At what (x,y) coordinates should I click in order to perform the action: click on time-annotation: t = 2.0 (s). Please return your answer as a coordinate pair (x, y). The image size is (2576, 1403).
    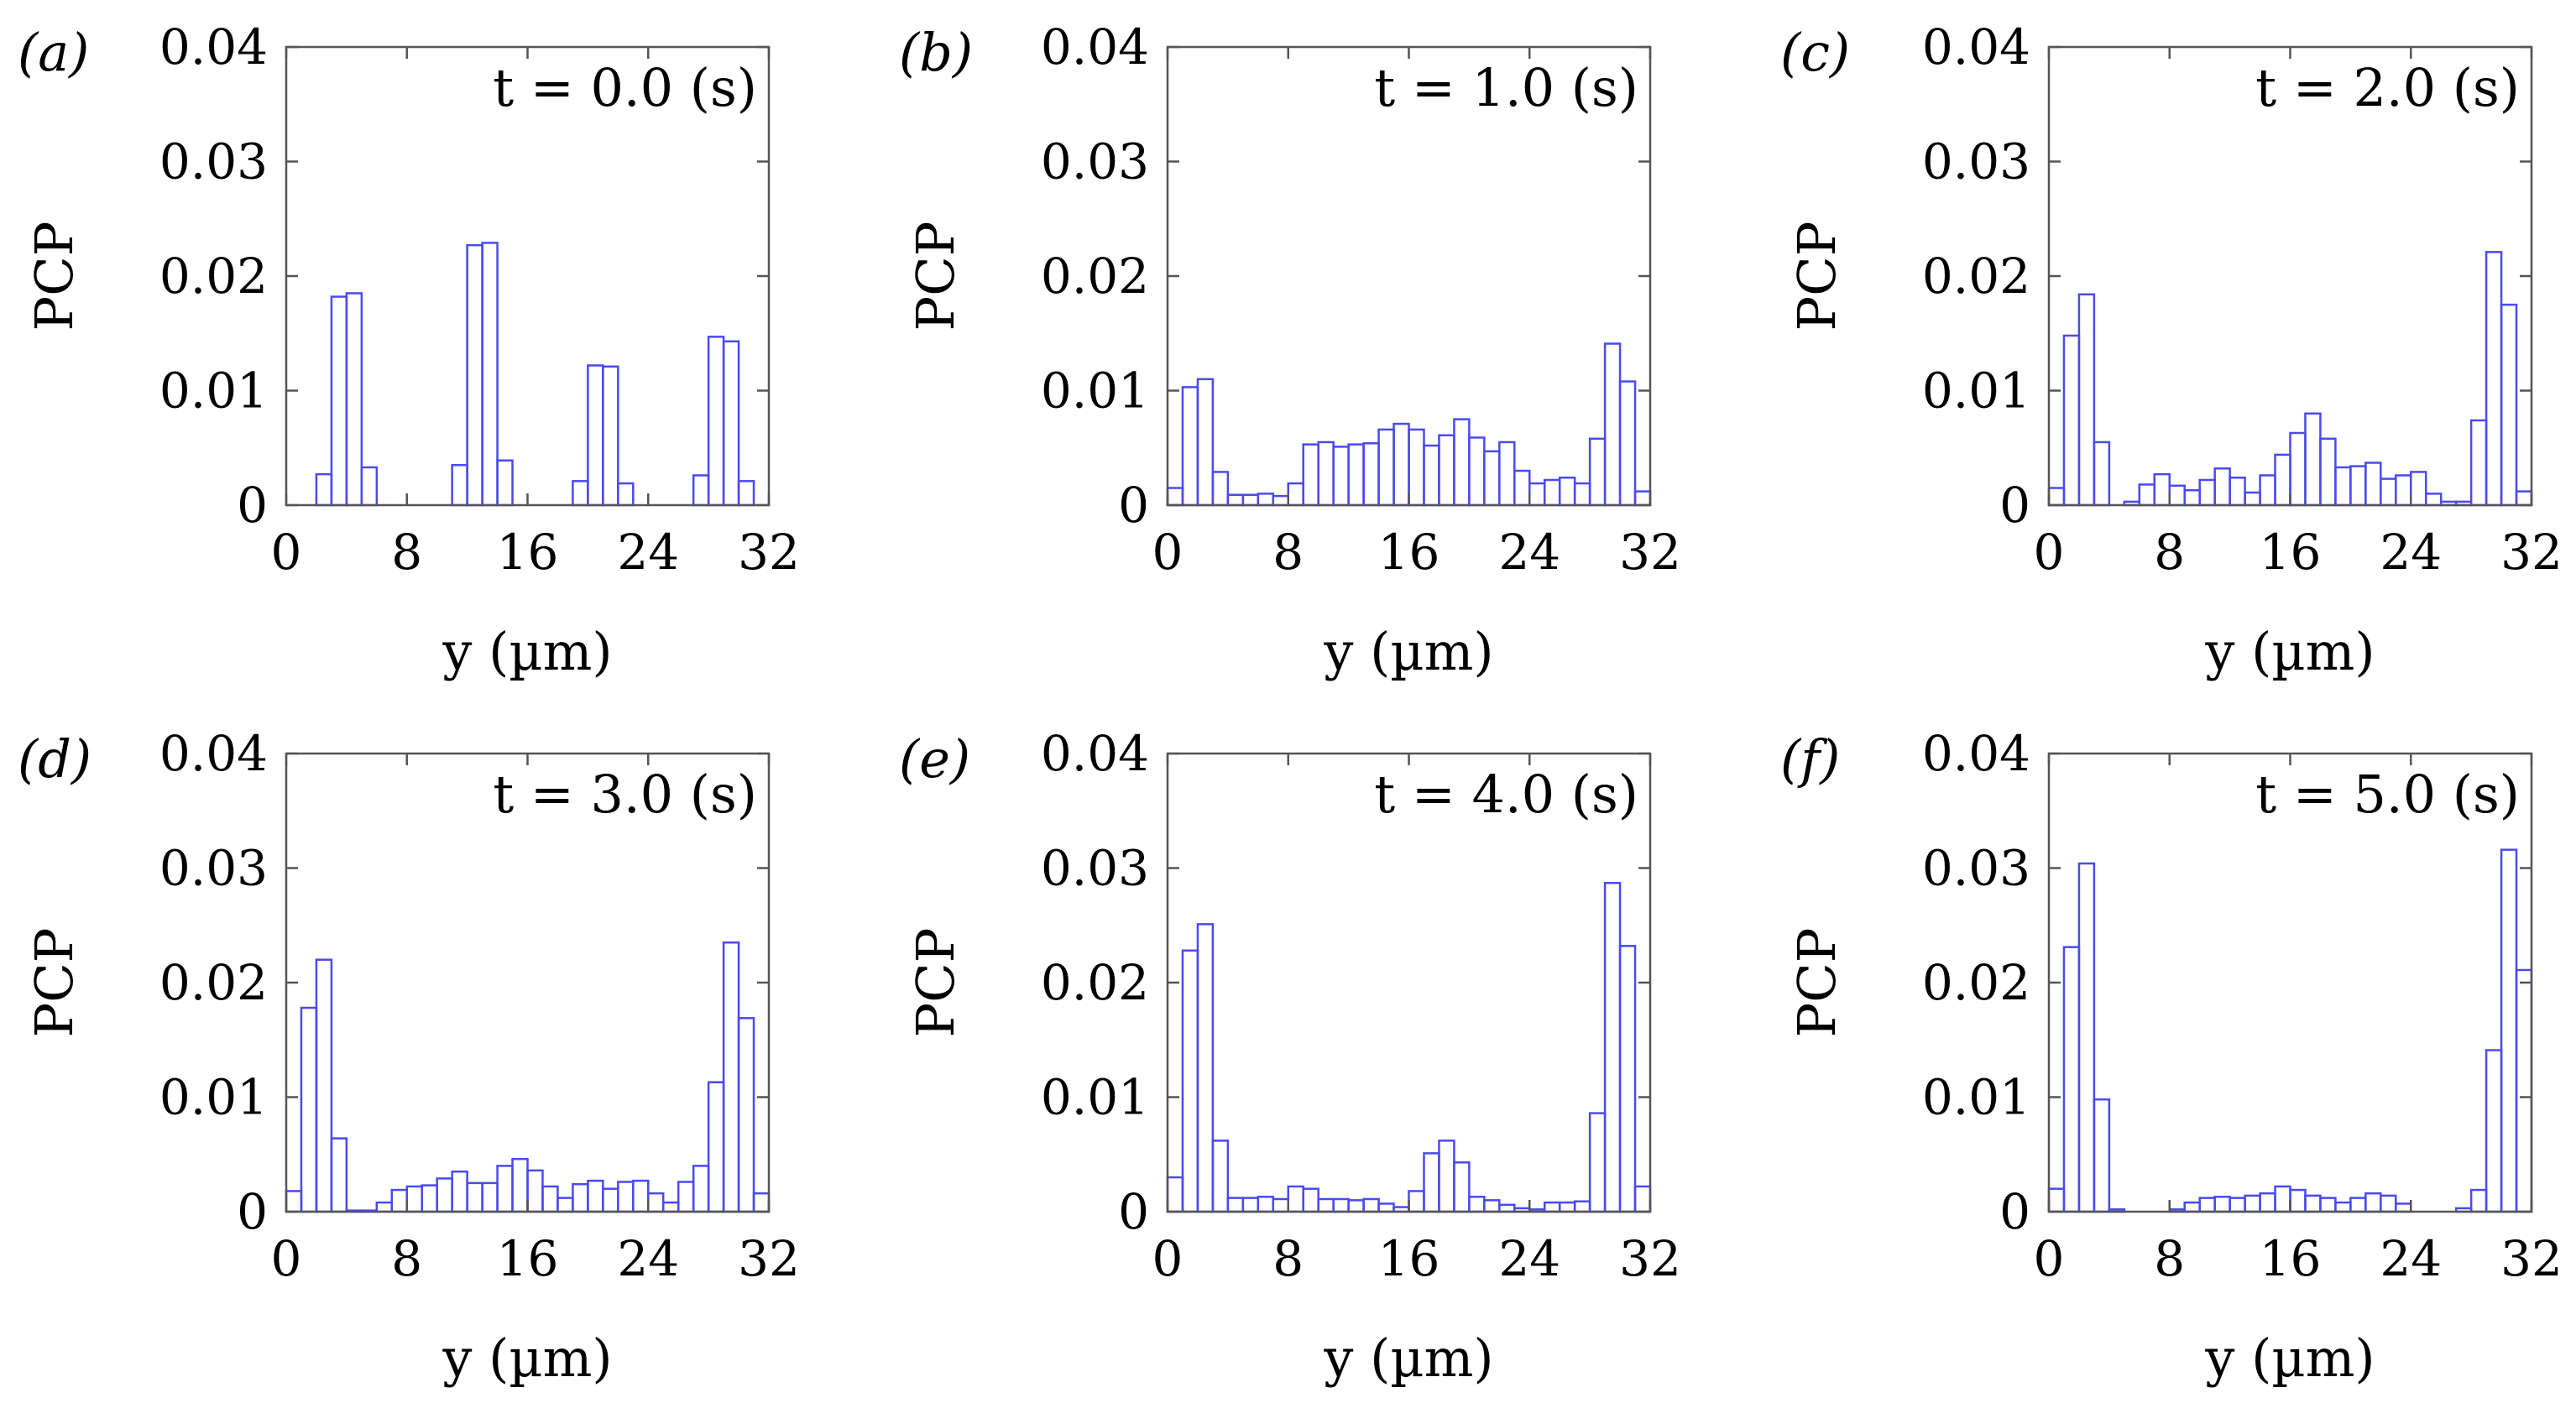
    Looking at the image, I should click on (2387, 87).